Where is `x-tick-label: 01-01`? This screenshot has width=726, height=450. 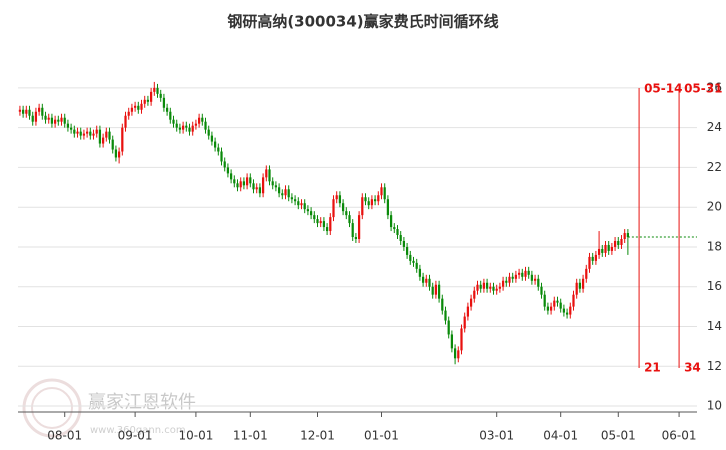
x-tick-label: 01-01 is located at coordinates (381, 436).